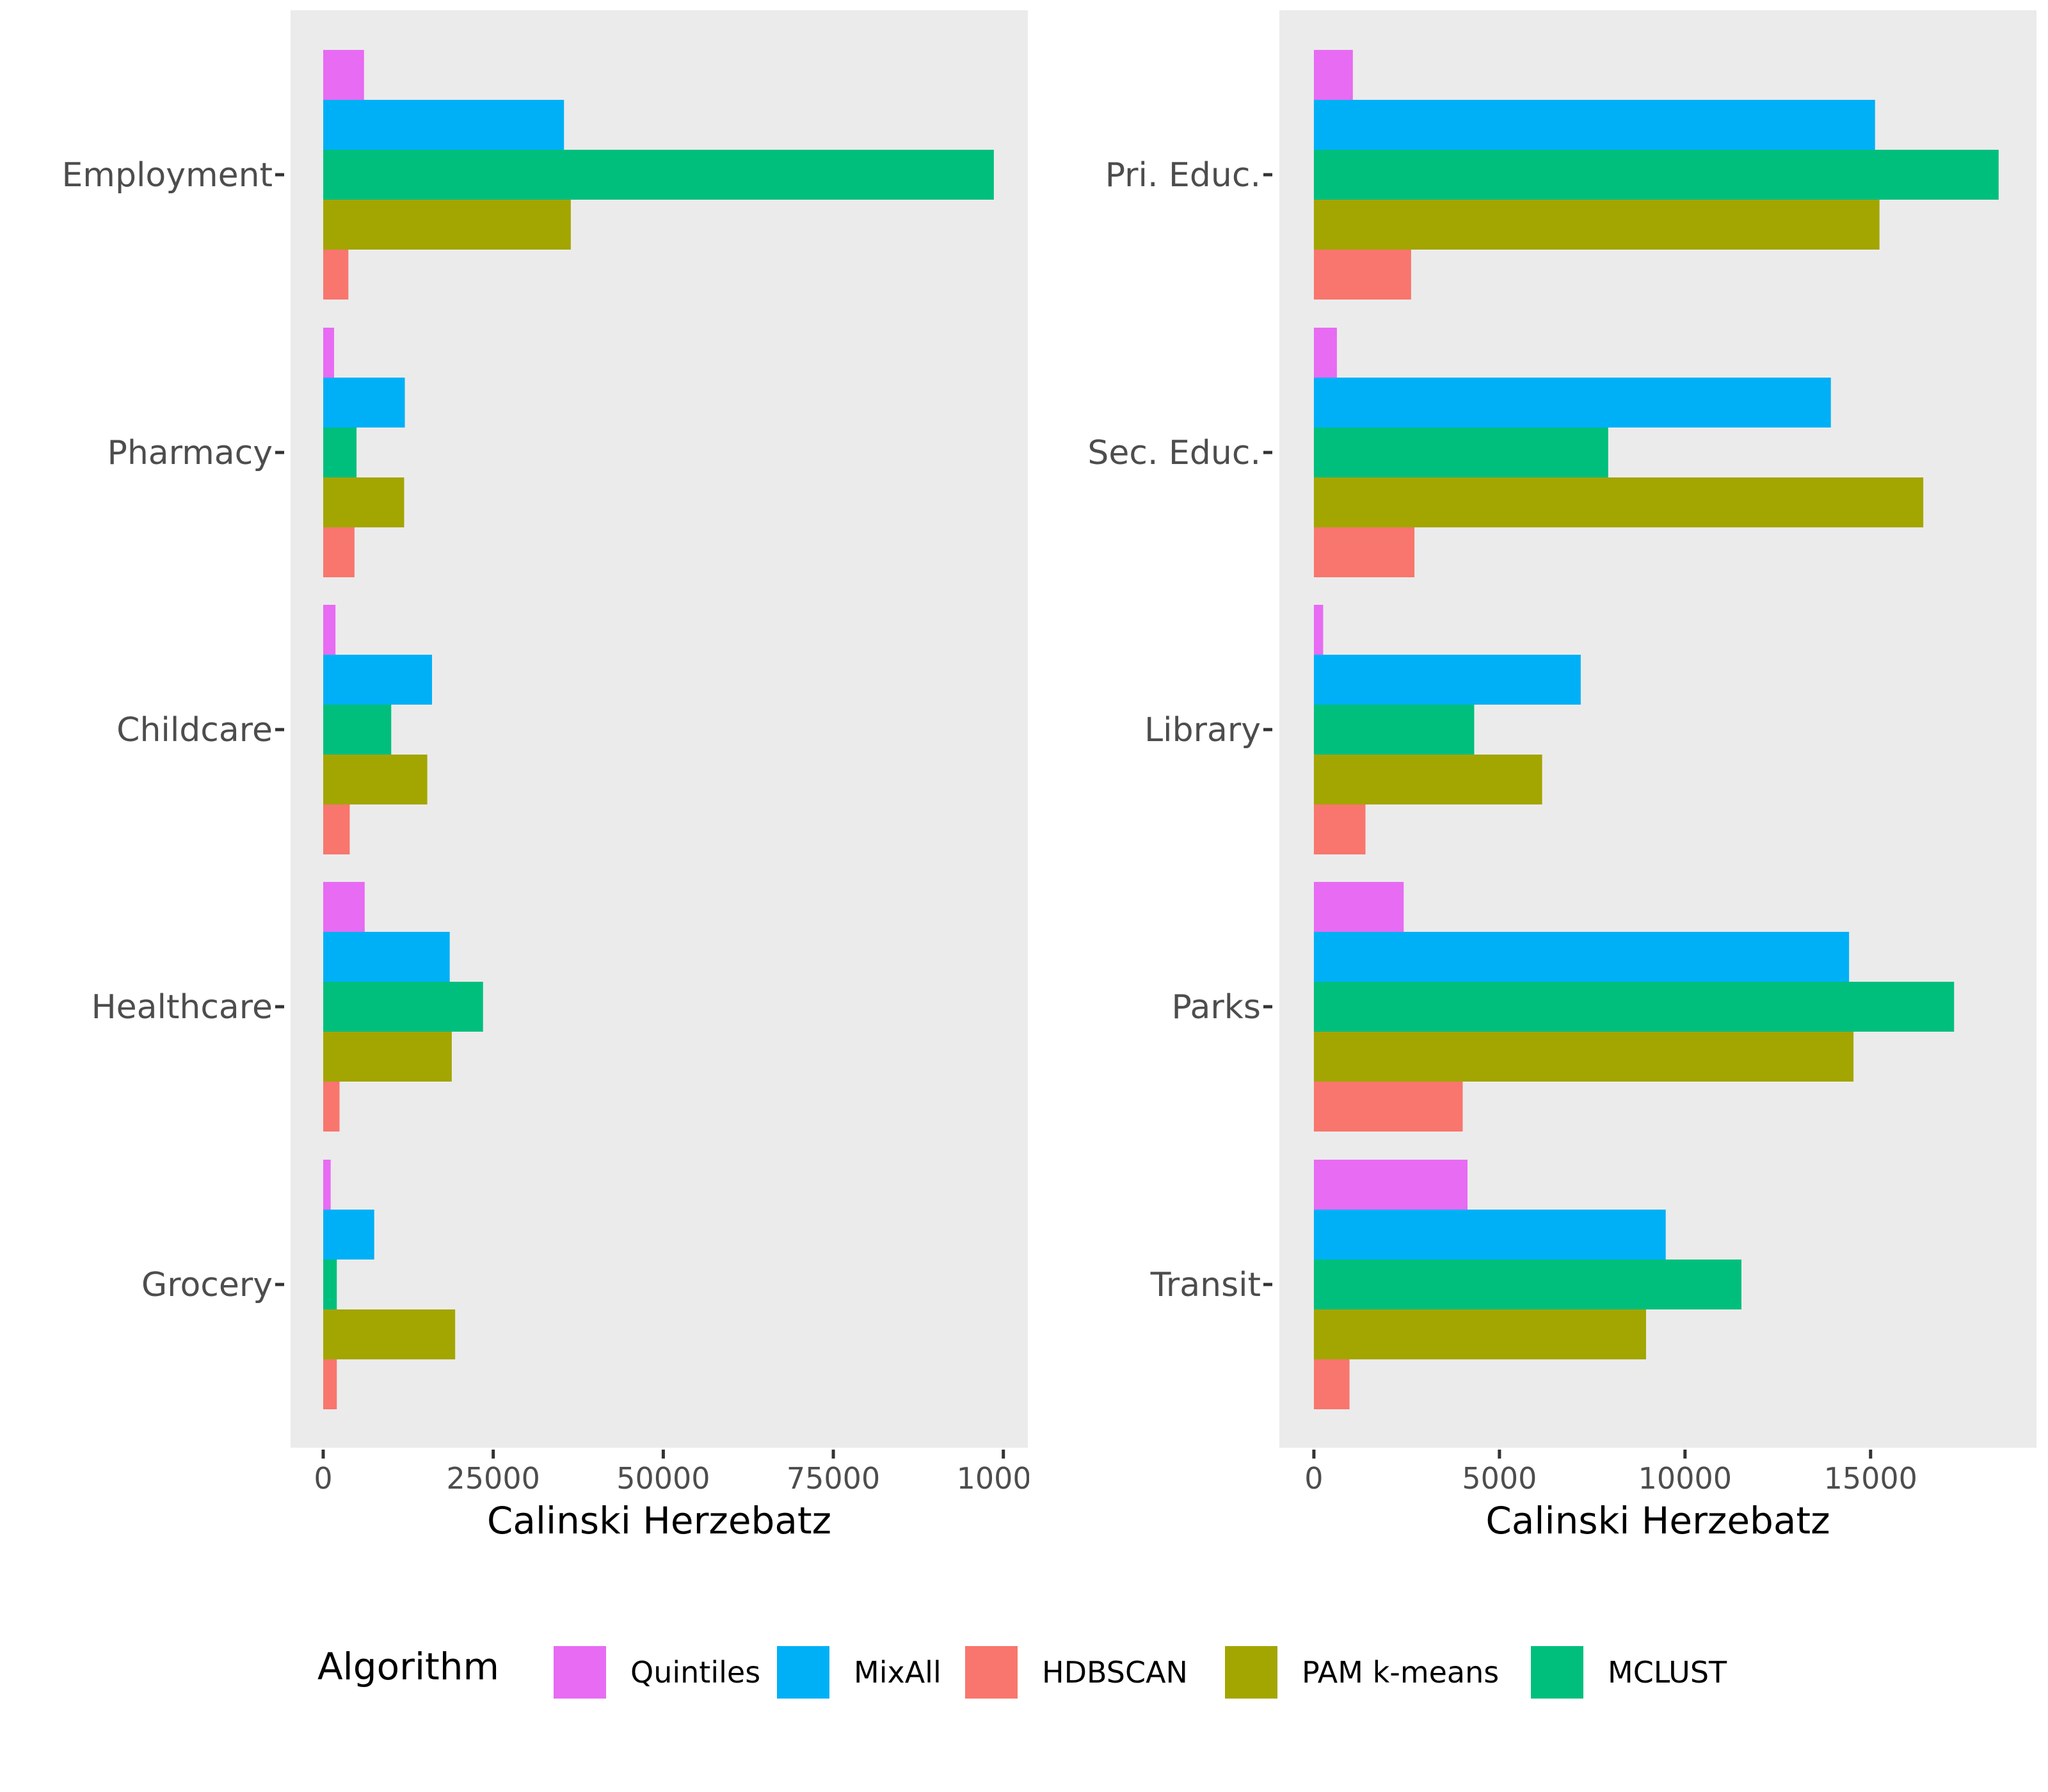  I want to click on bar-healthcare-pam-k-means, so click(387, 1057).